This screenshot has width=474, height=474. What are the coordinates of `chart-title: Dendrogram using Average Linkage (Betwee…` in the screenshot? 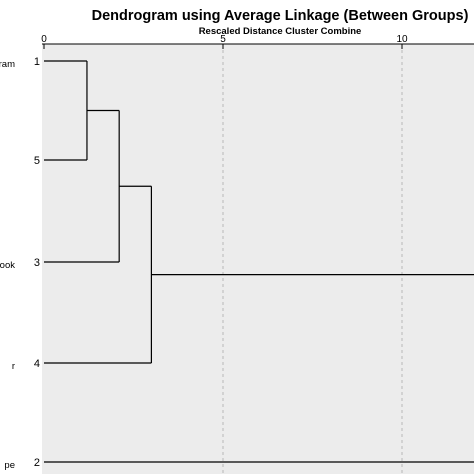 It's located at (280, 16).